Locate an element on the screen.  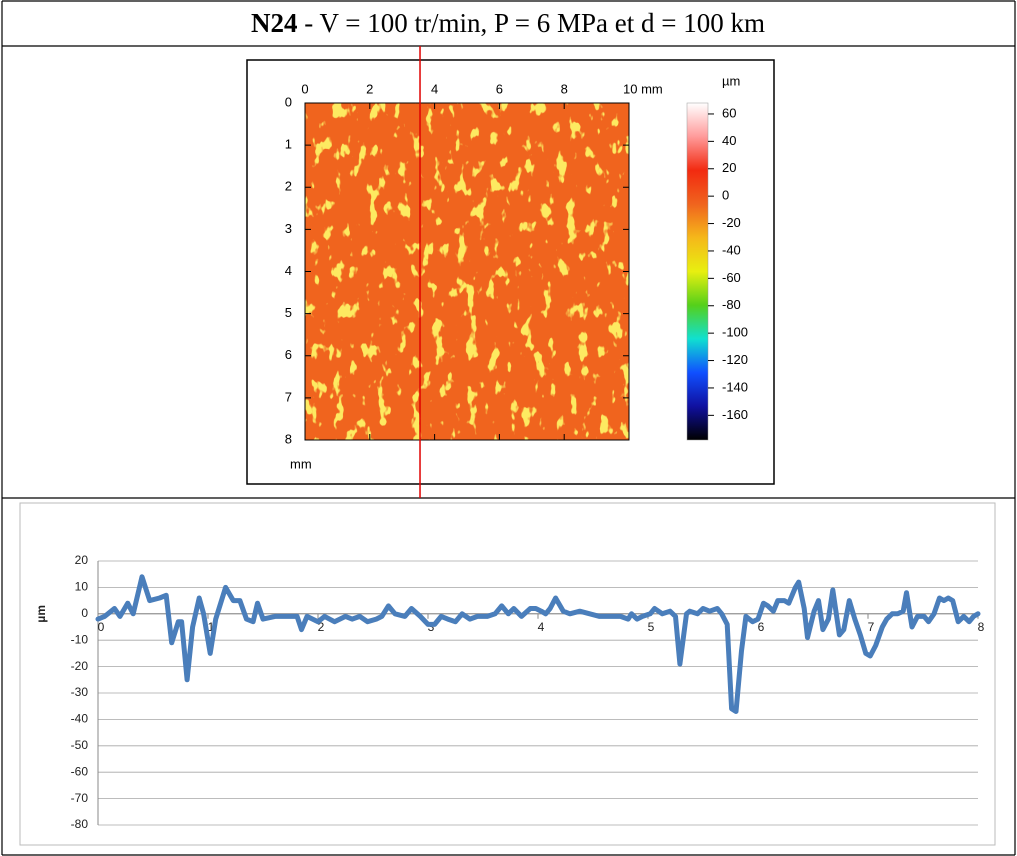
colorbar-tick-label: 40 is located at coordinates (729, 140).